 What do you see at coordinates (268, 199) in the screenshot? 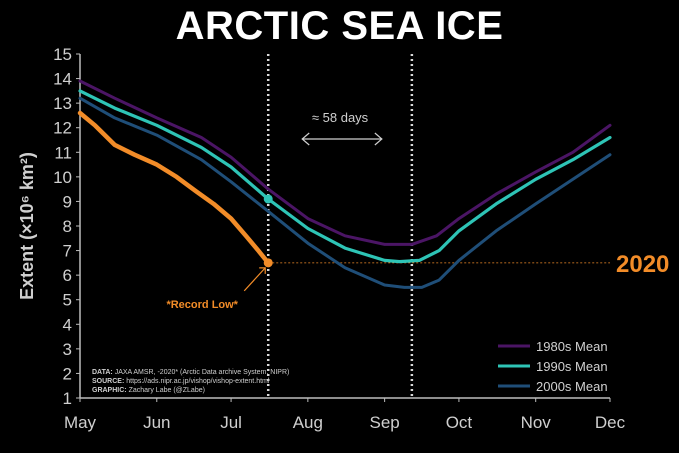
I see `marker-1990s-point` at bounding box center [268, 199].